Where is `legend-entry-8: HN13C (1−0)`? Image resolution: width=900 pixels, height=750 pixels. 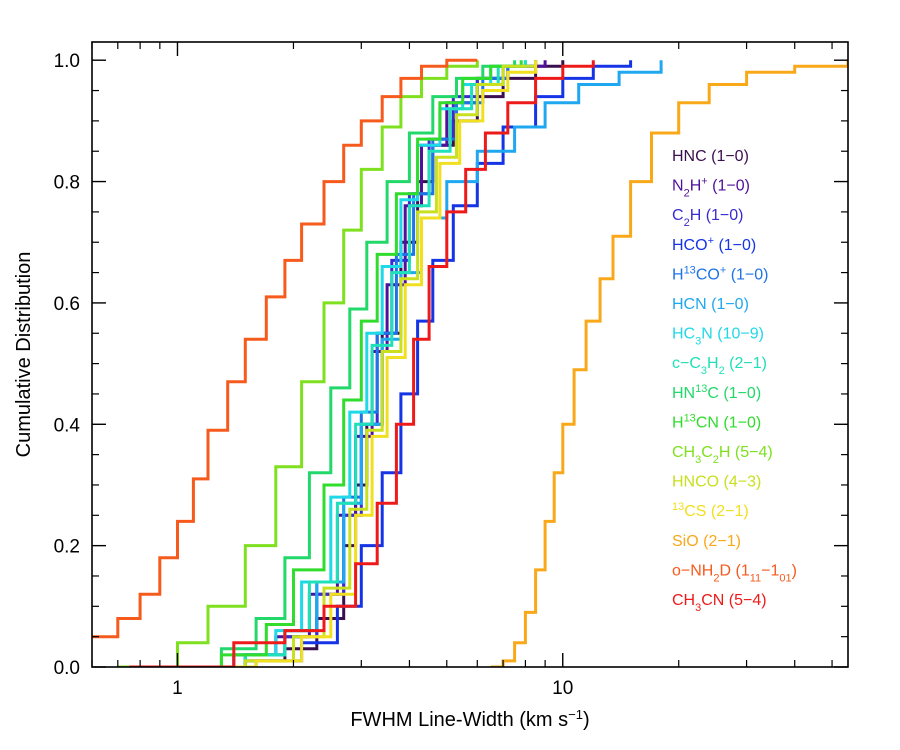 legend-entry-8: HN13C (1−0) is located at coordinates (716, 392).